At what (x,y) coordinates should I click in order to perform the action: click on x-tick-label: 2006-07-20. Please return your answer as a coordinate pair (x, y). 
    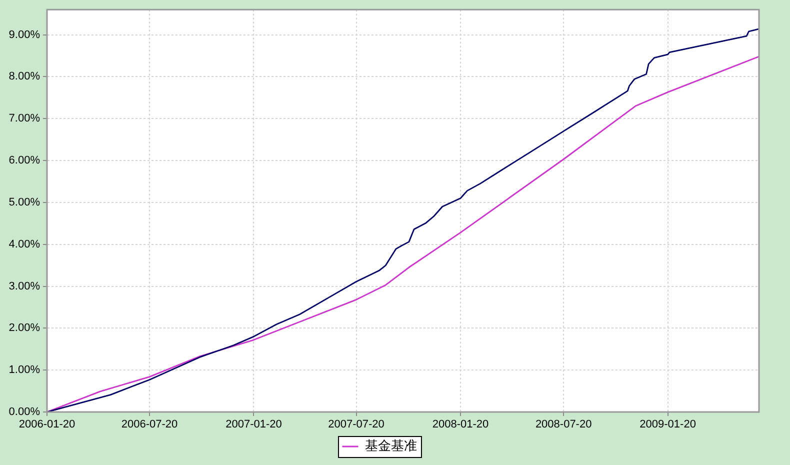
    Looking at the image, I should click on (149, 424).